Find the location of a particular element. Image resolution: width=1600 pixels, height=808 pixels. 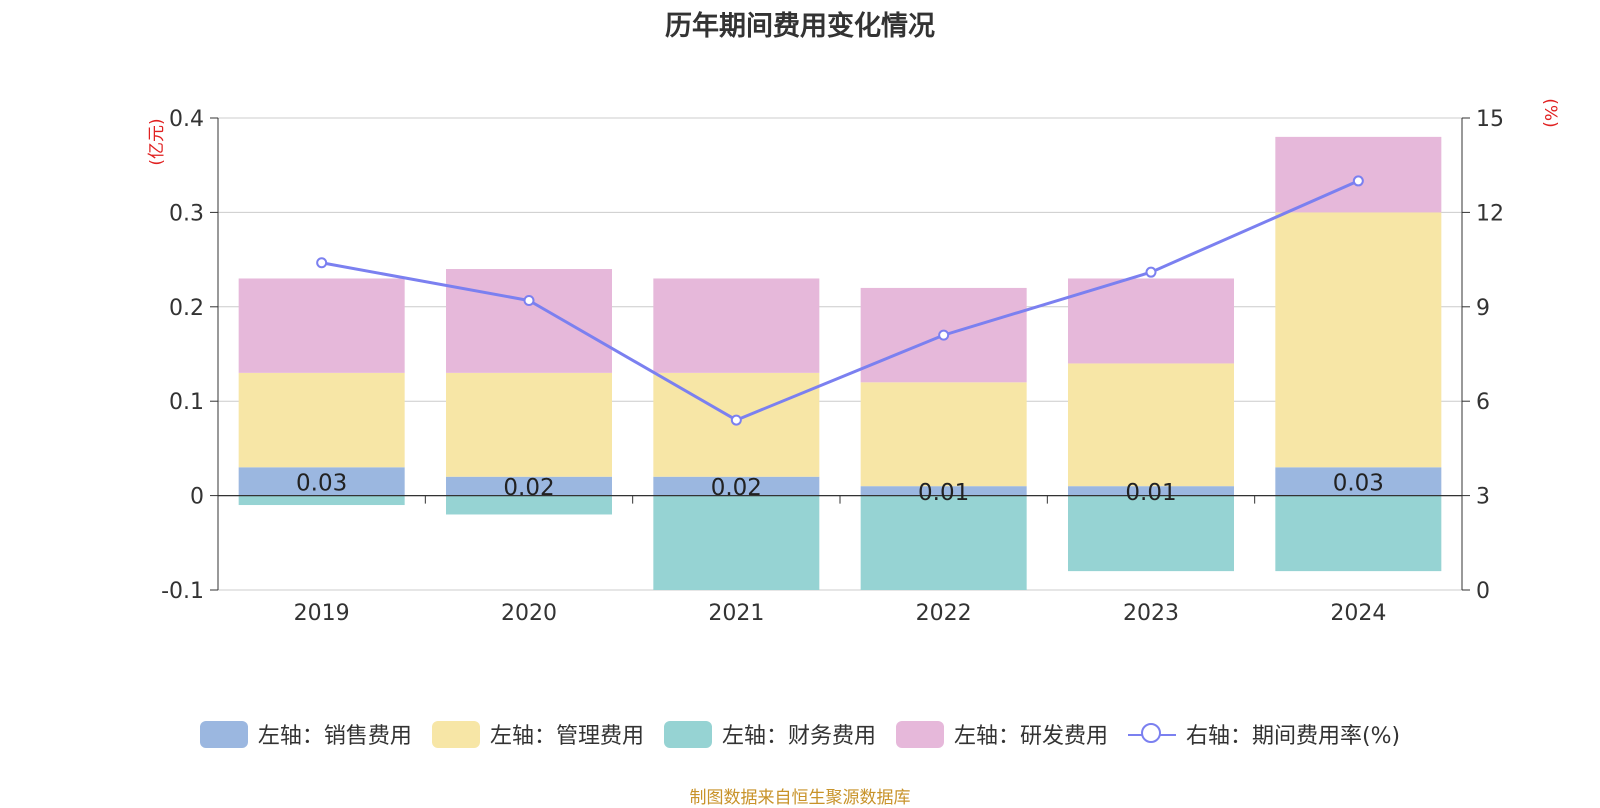

legend-label-finance: 左轴：财务费用 is located at coordinates (798, 736).